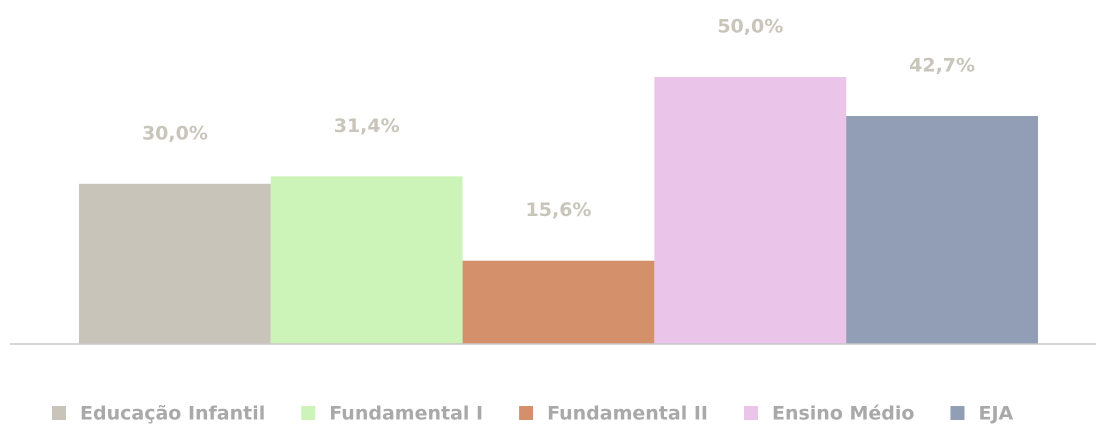  I want to click on legend-label: Ensino Médio, so click(843, 414).